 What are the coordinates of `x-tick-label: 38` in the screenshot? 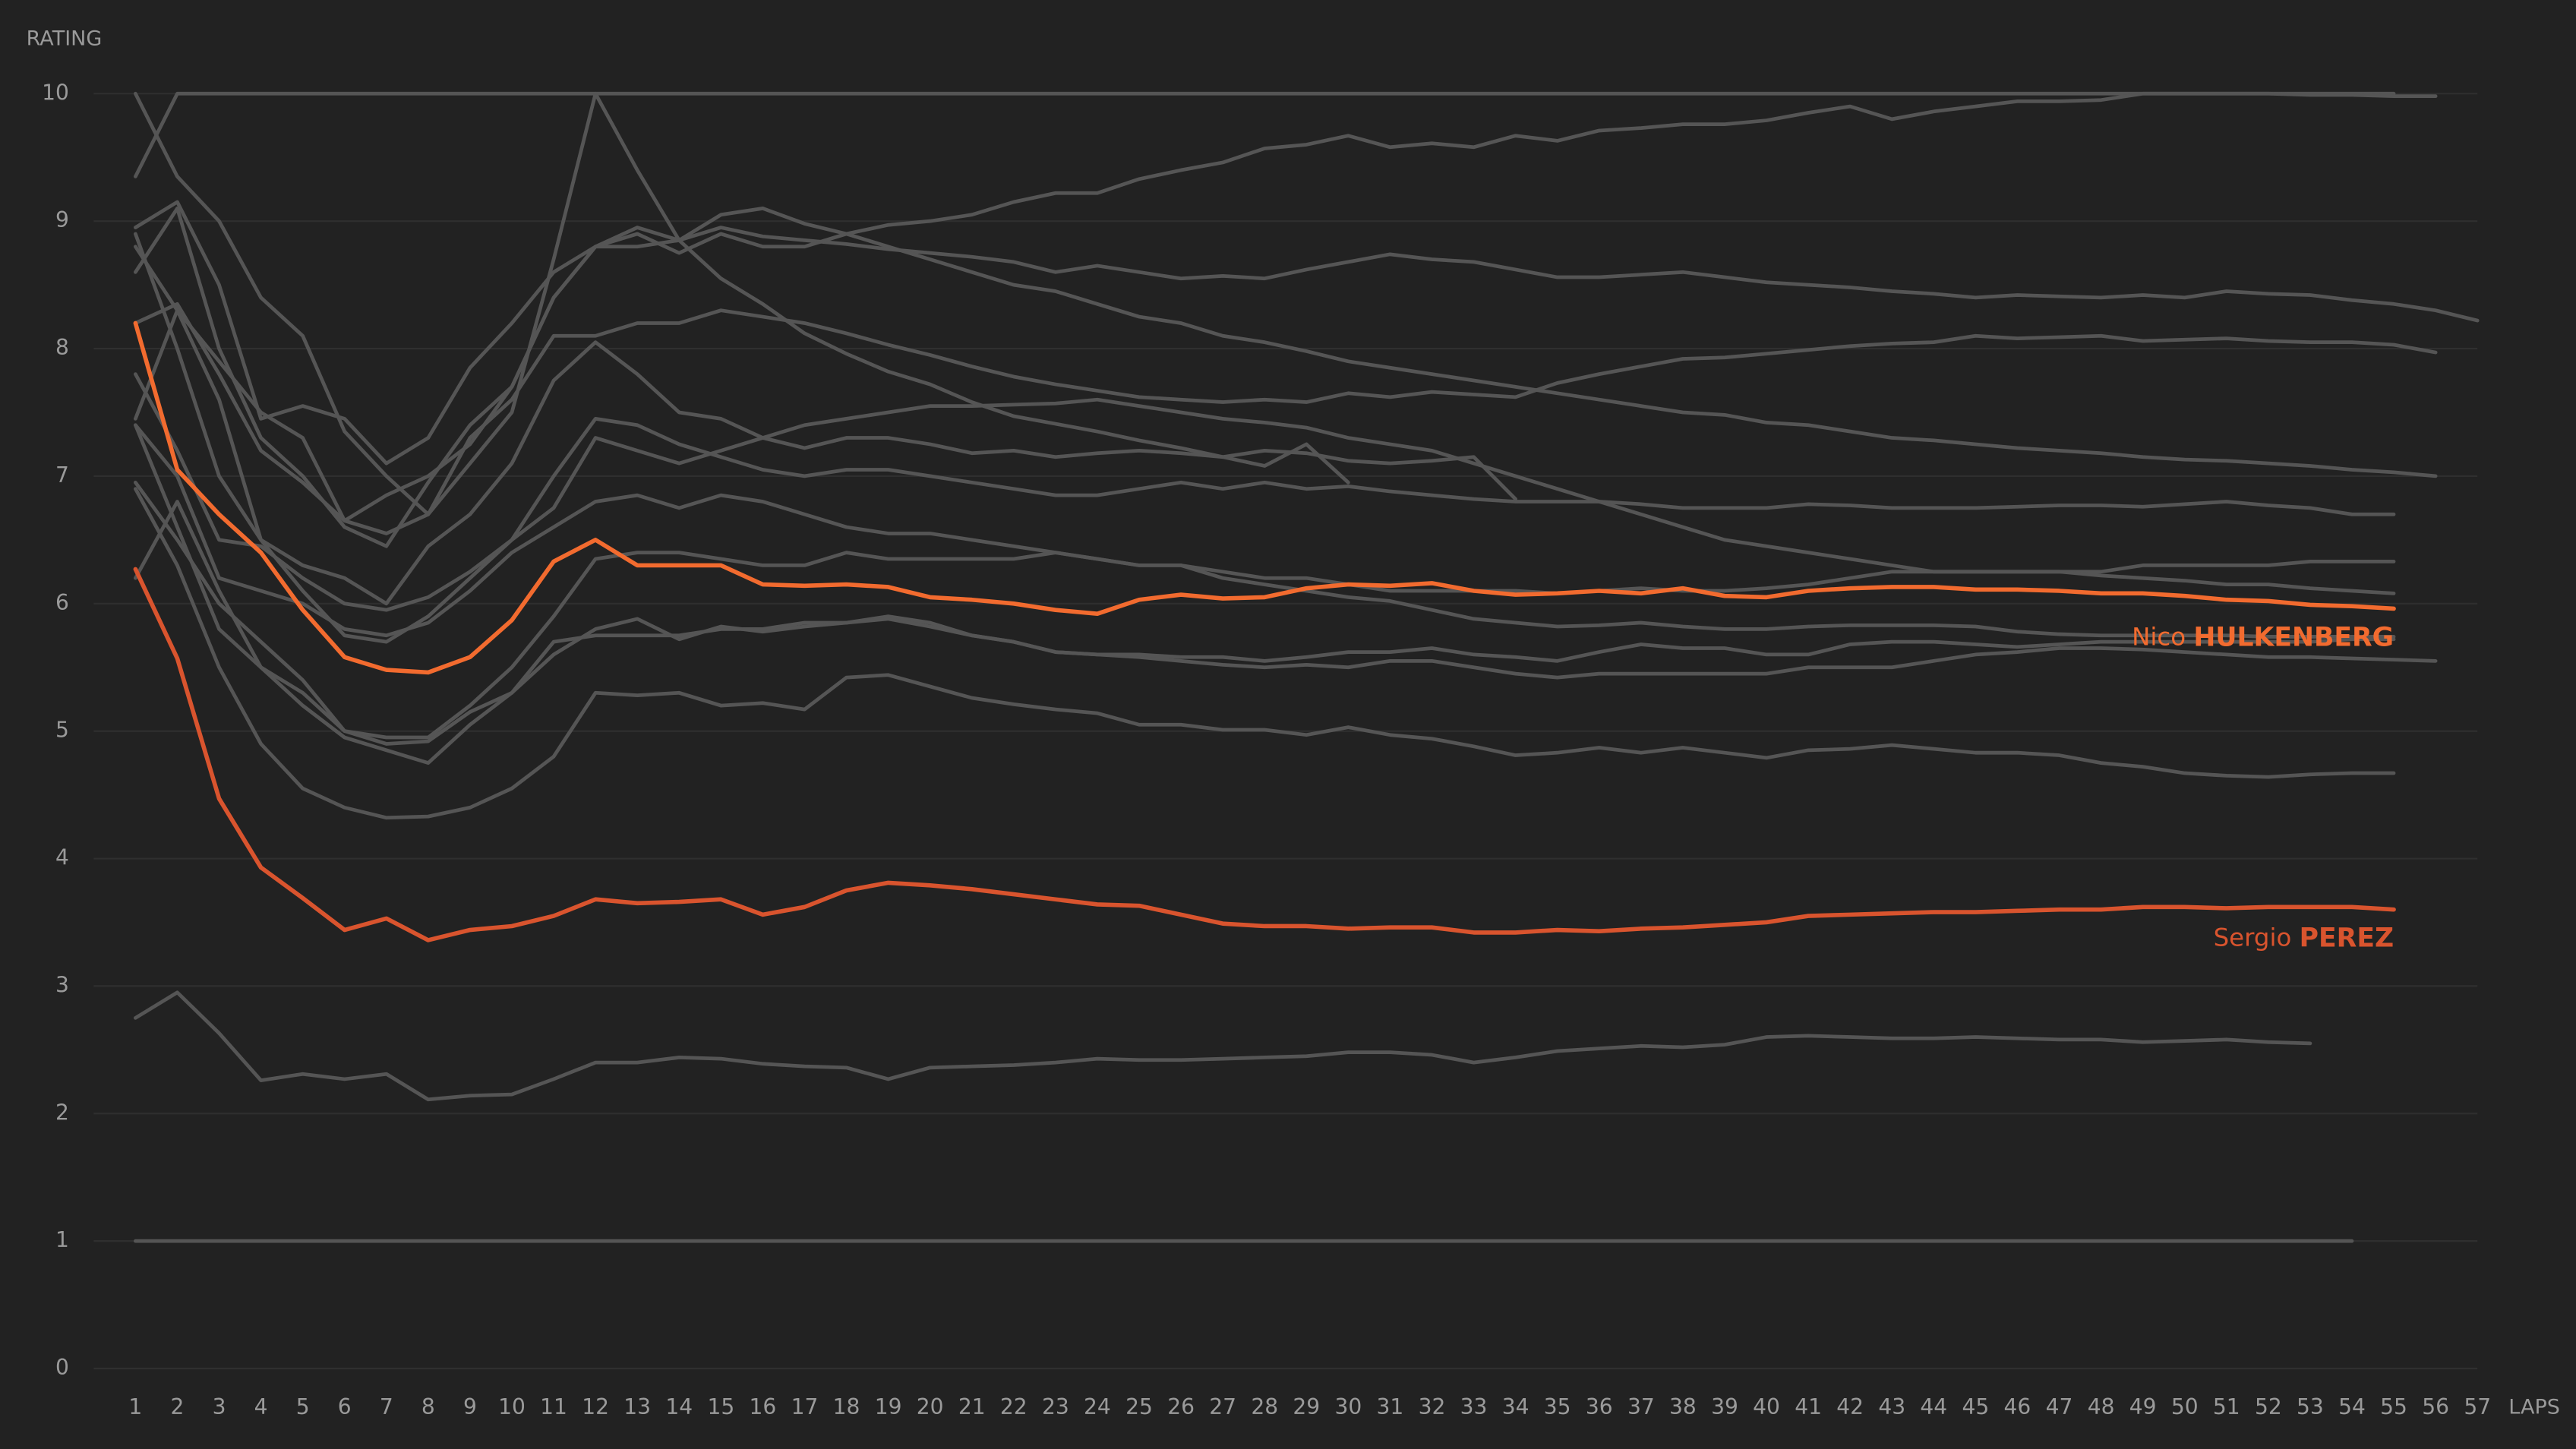 It's located at (1683, 1406).